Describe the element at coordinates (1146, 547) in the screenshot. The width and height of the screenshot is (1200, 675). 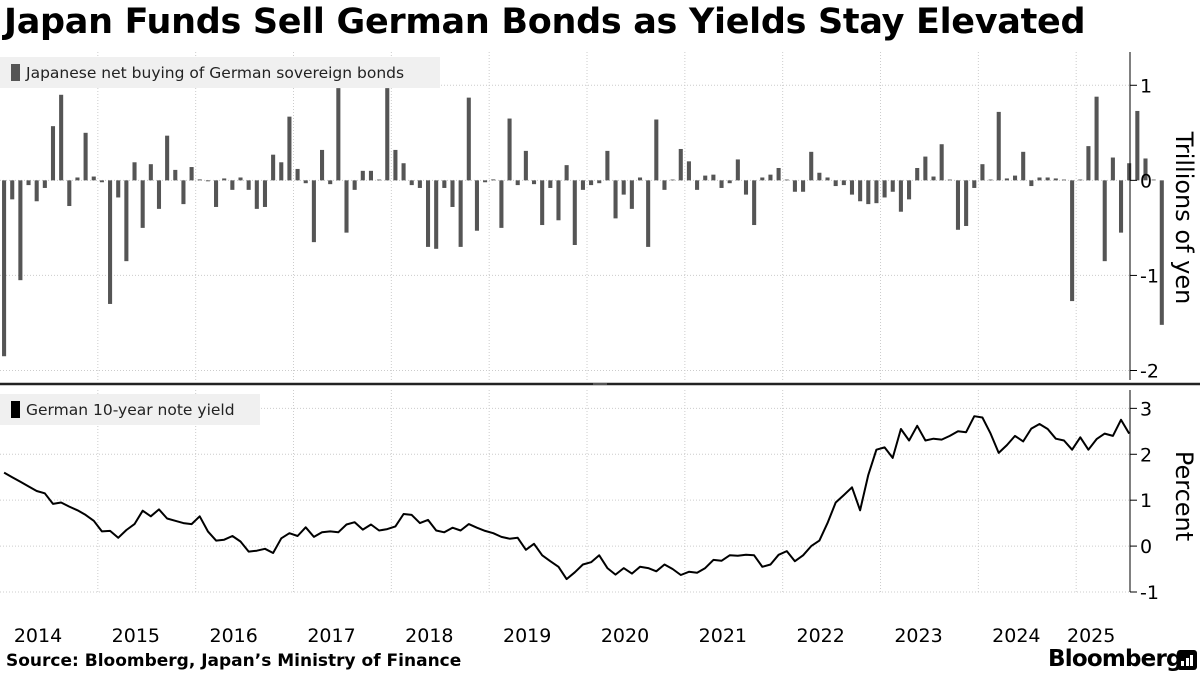
I see `bottom-ytick-label: 0` at that location.